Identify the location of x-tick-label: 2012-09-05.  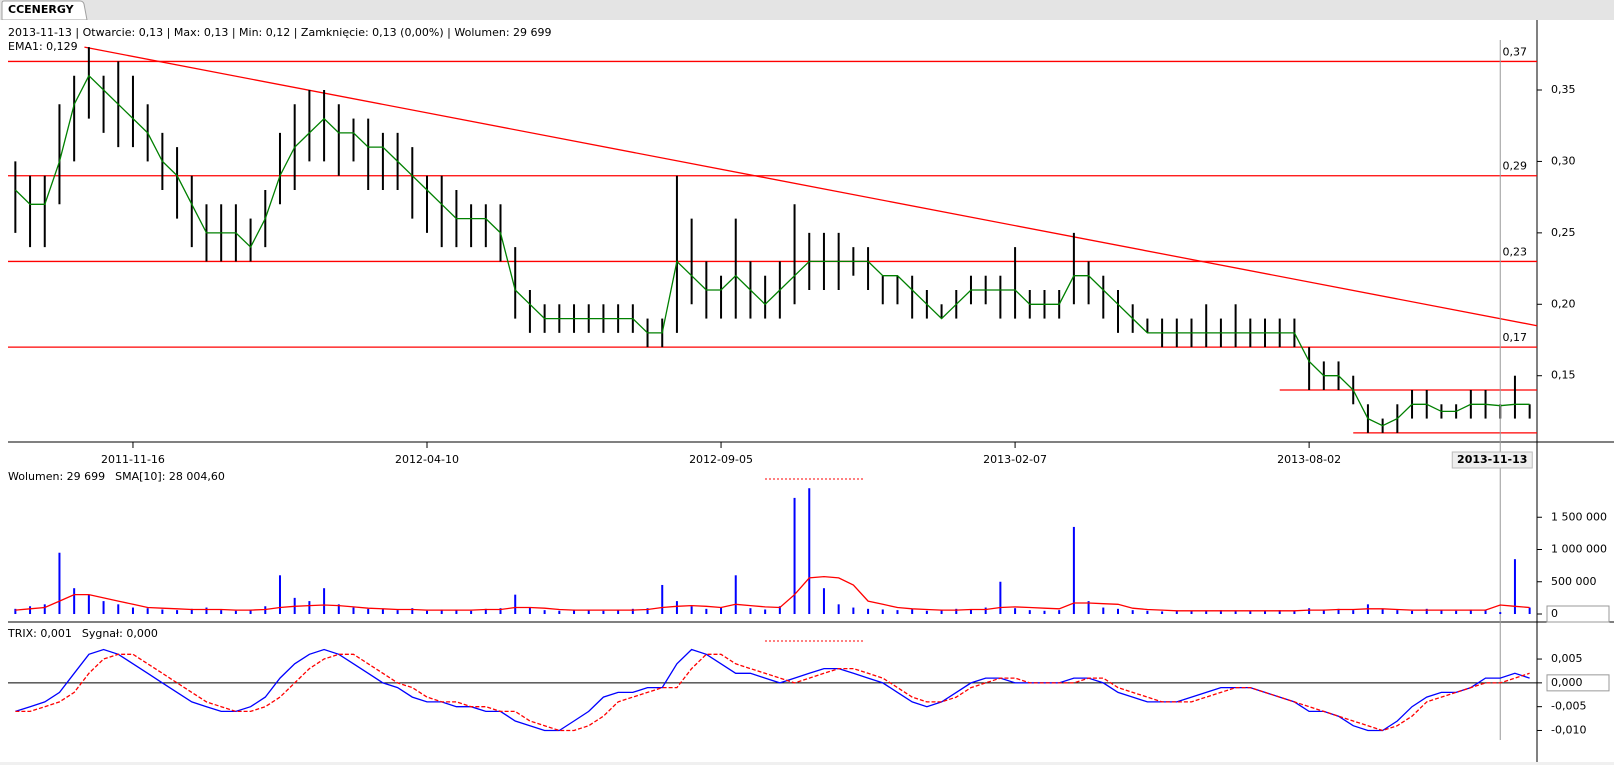
(721, 459).